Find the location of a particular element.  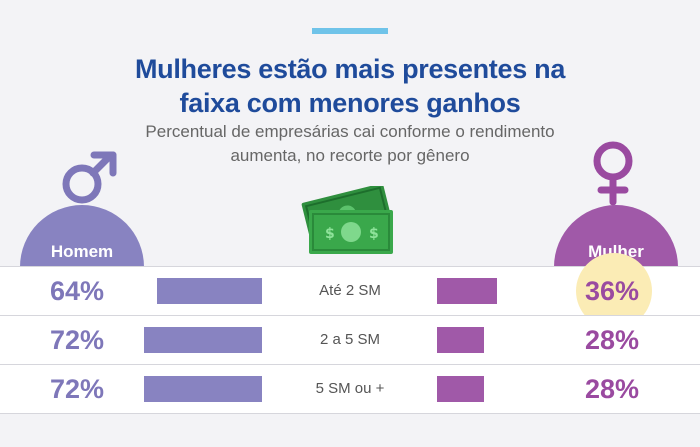

title-line-1: Mulheres estão mais presentes na is located at coordinates (350, 69).